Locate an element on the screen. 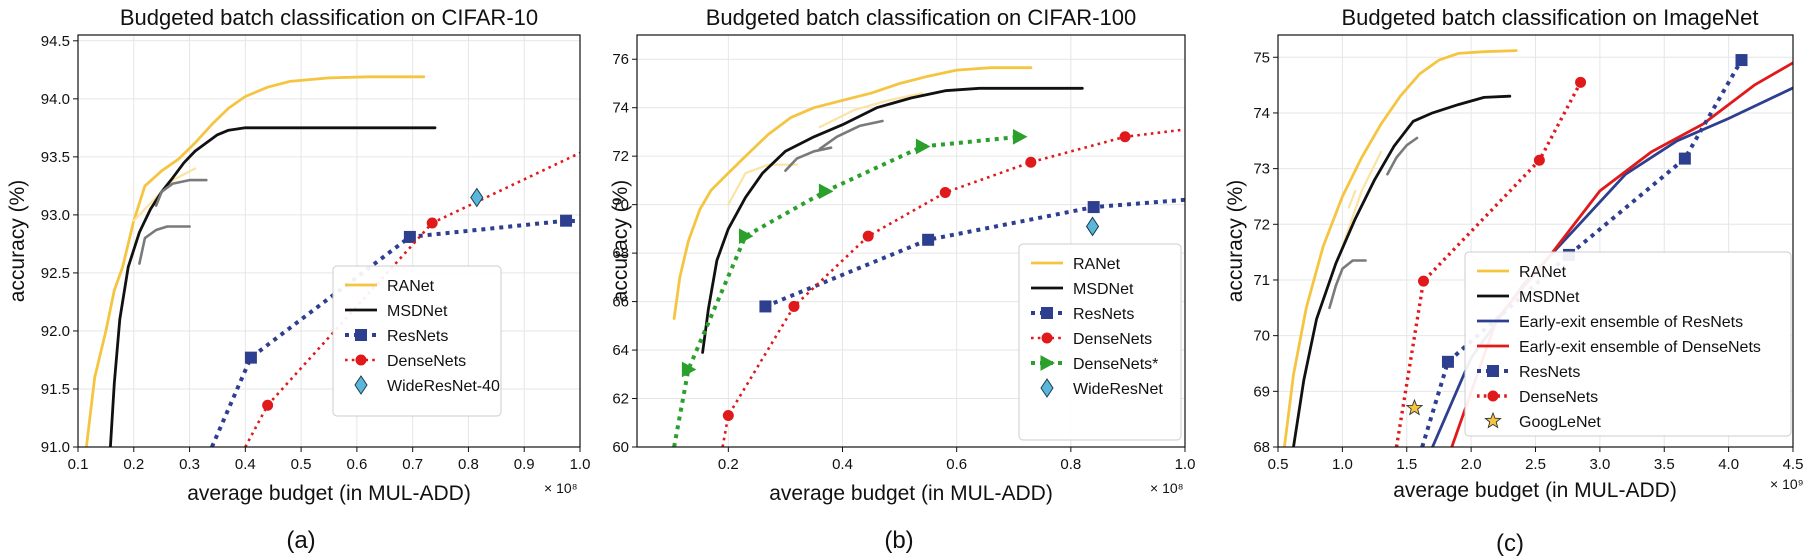 Image resolution: width=1810 pixels, height=556 pixels. legend-item-resnets: ResNets is located at coordinates (1528, 372).